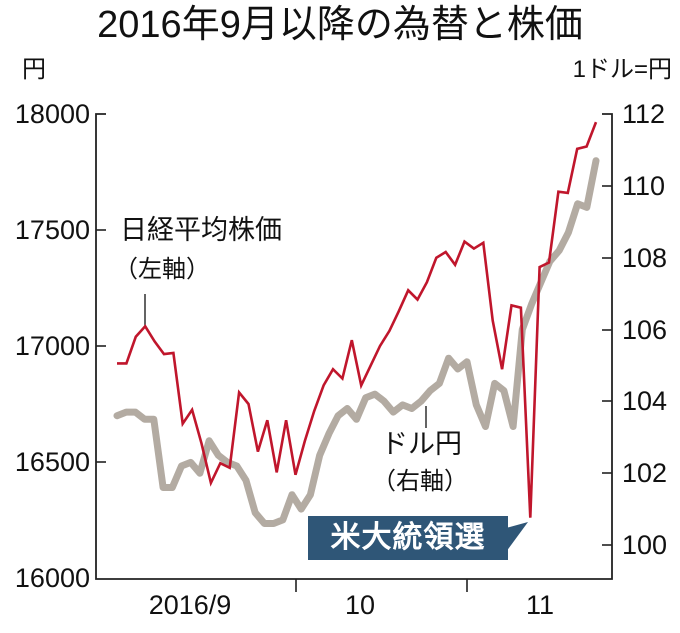 The image size is (680, 633). I want to click on right-tick-102: 102, so click(645, 473).